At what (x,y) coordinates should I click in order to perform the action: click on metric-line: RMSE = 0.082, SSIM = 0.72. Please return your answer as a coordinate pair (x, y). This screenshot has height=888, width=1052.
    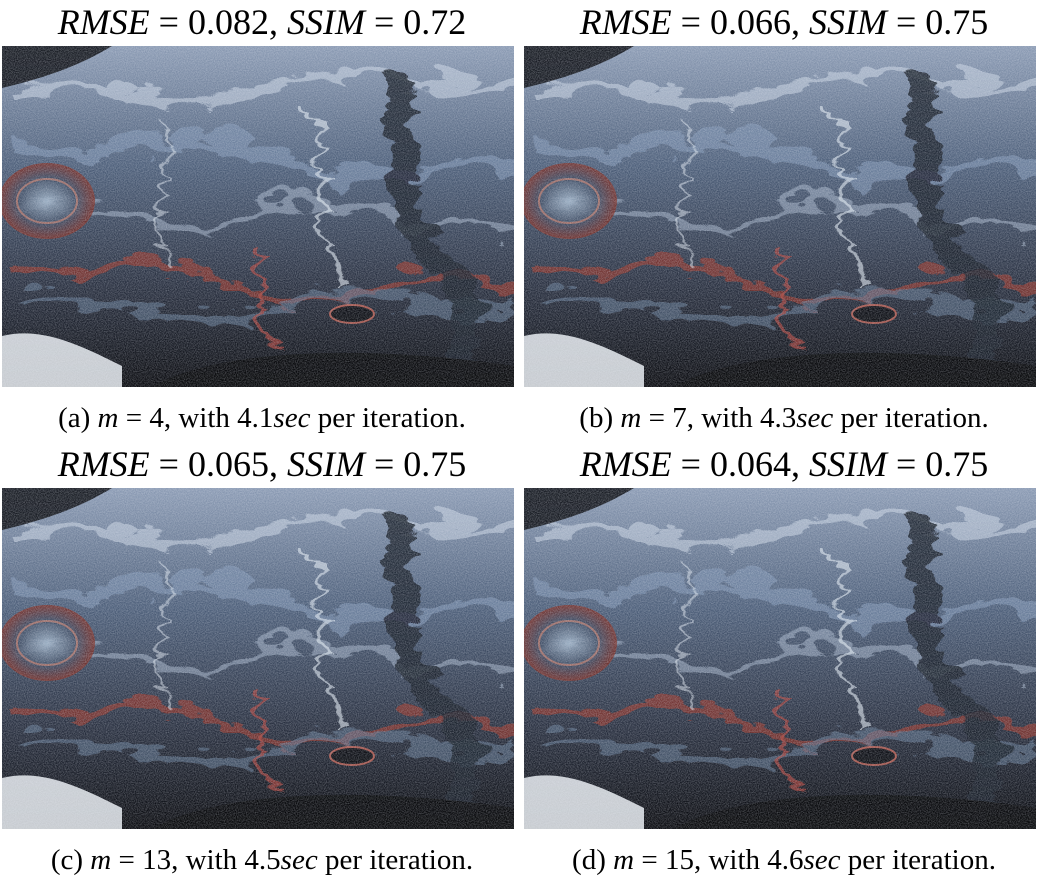
    Looking at the image, I should click on (262, 22).